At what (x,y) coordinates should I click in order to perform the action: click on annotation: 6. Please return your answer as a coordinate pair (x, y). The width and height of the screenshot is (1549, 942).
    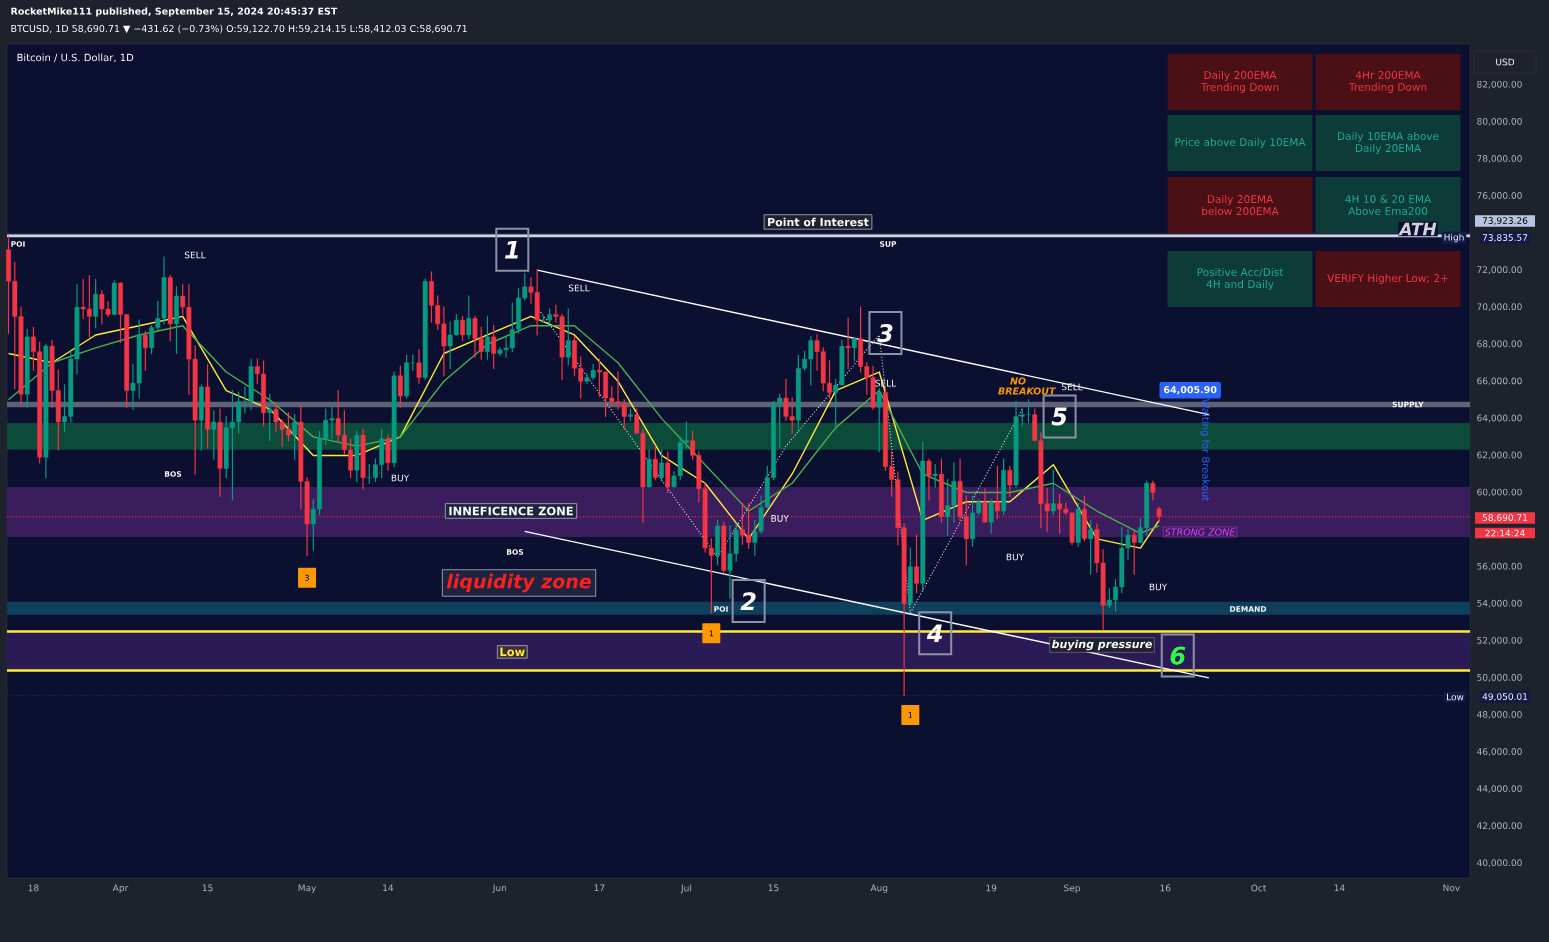
    Looking at the image, I should click on (1178, 655).